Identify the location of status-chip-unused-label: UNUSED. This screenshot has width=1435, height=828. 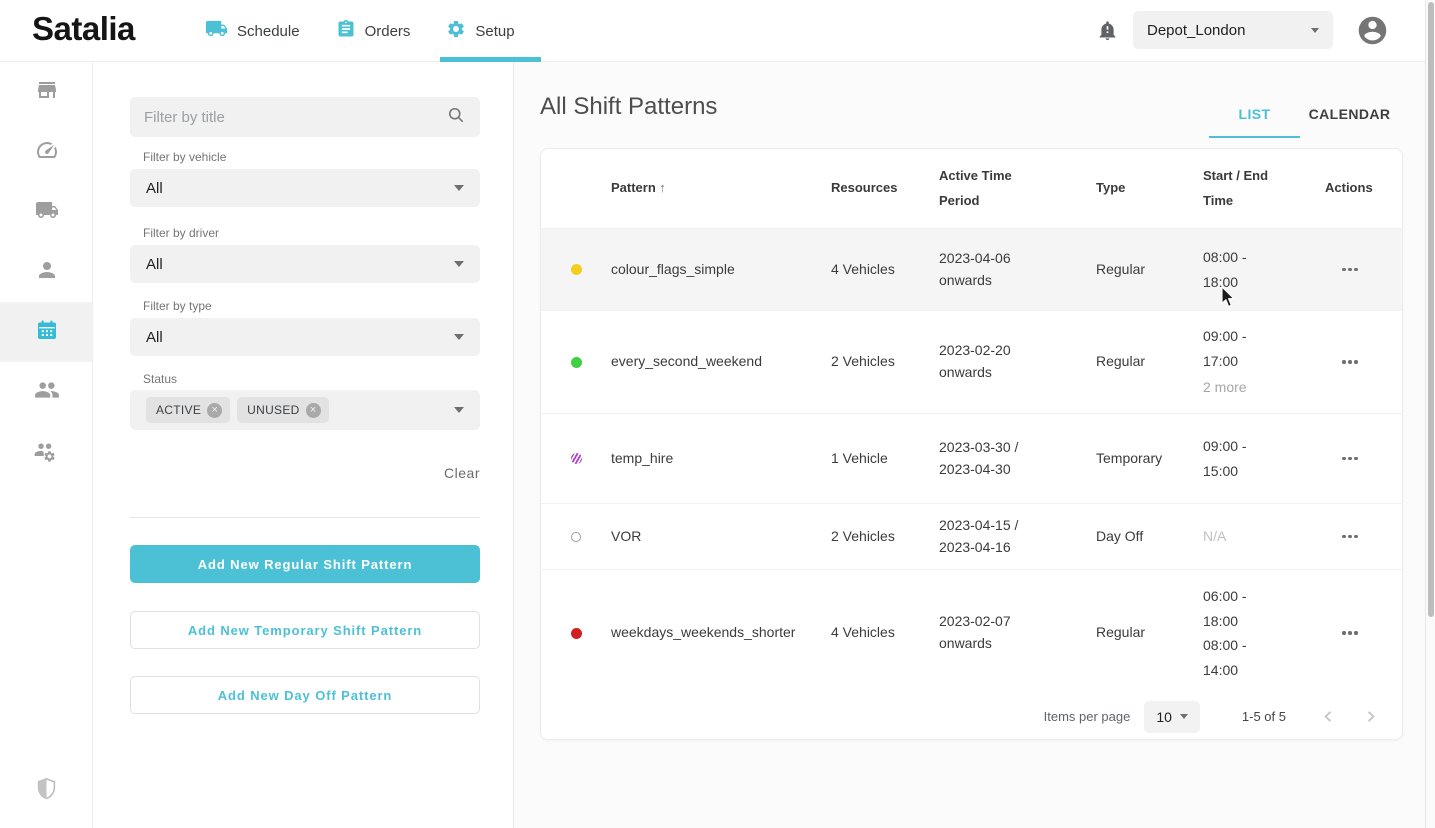
(273, 410).